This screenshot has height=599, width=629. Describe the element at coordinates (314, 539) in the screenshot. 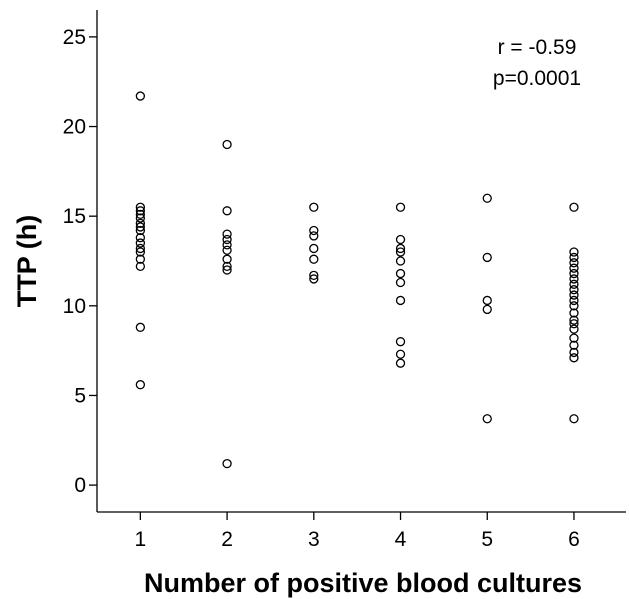

I see `x-tick-label: 3` at that location.